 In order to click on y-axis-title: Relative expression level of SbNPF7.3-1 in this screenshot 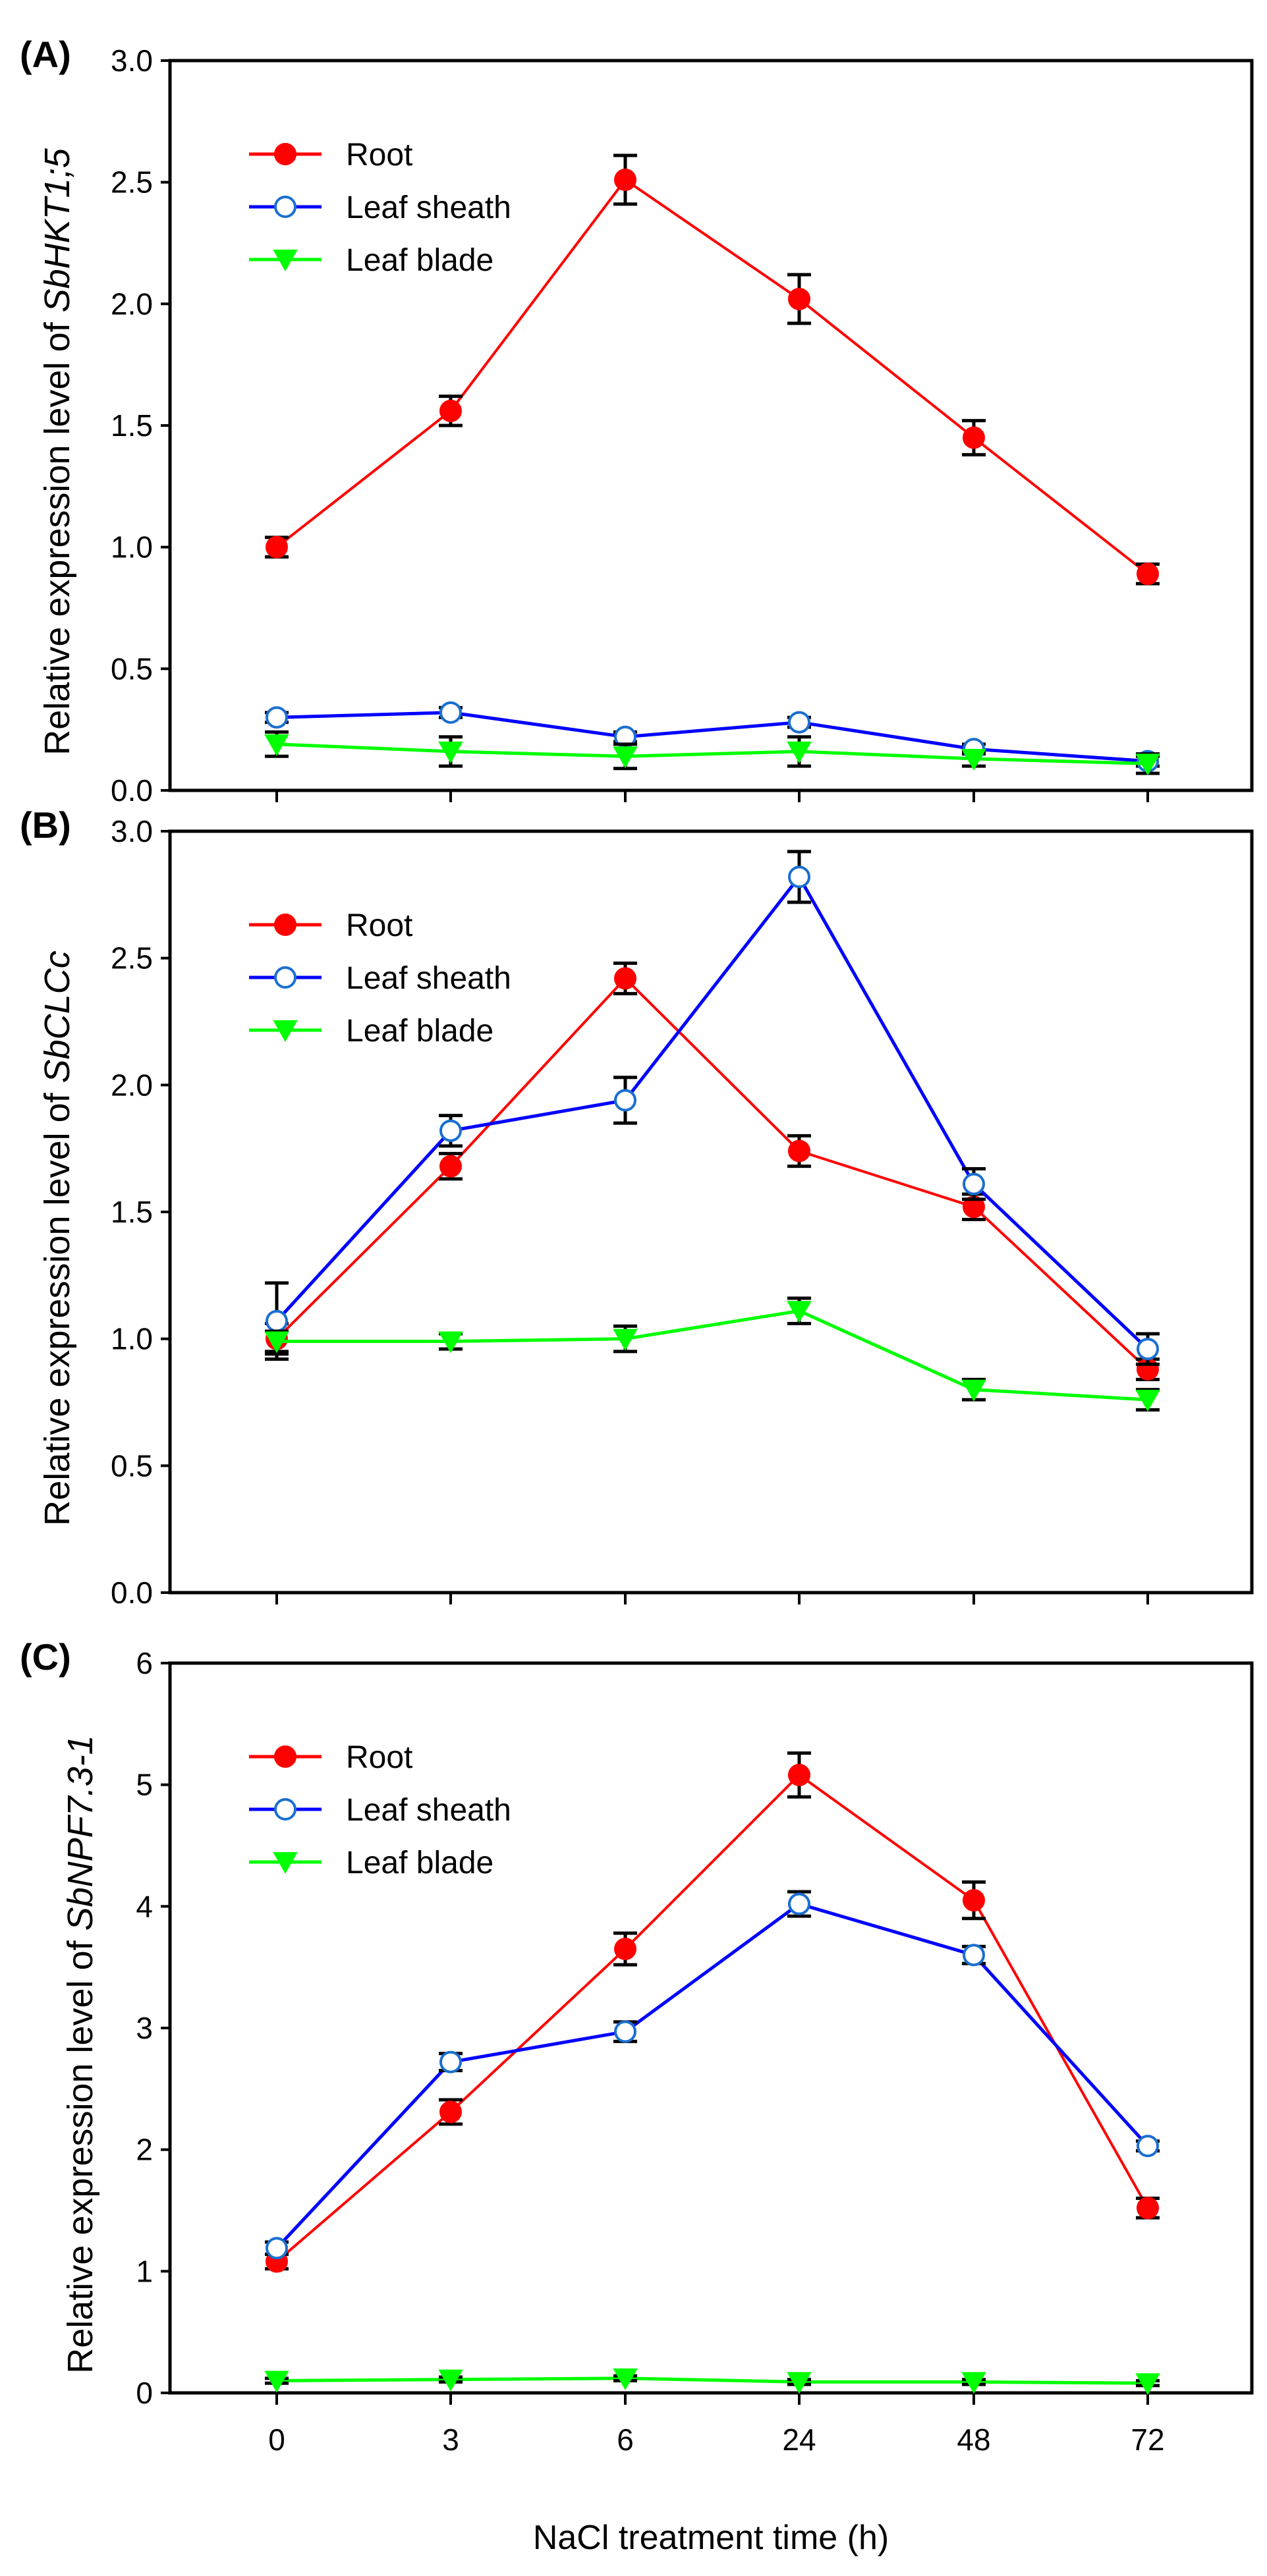, I will do `click(80, 2054)`.